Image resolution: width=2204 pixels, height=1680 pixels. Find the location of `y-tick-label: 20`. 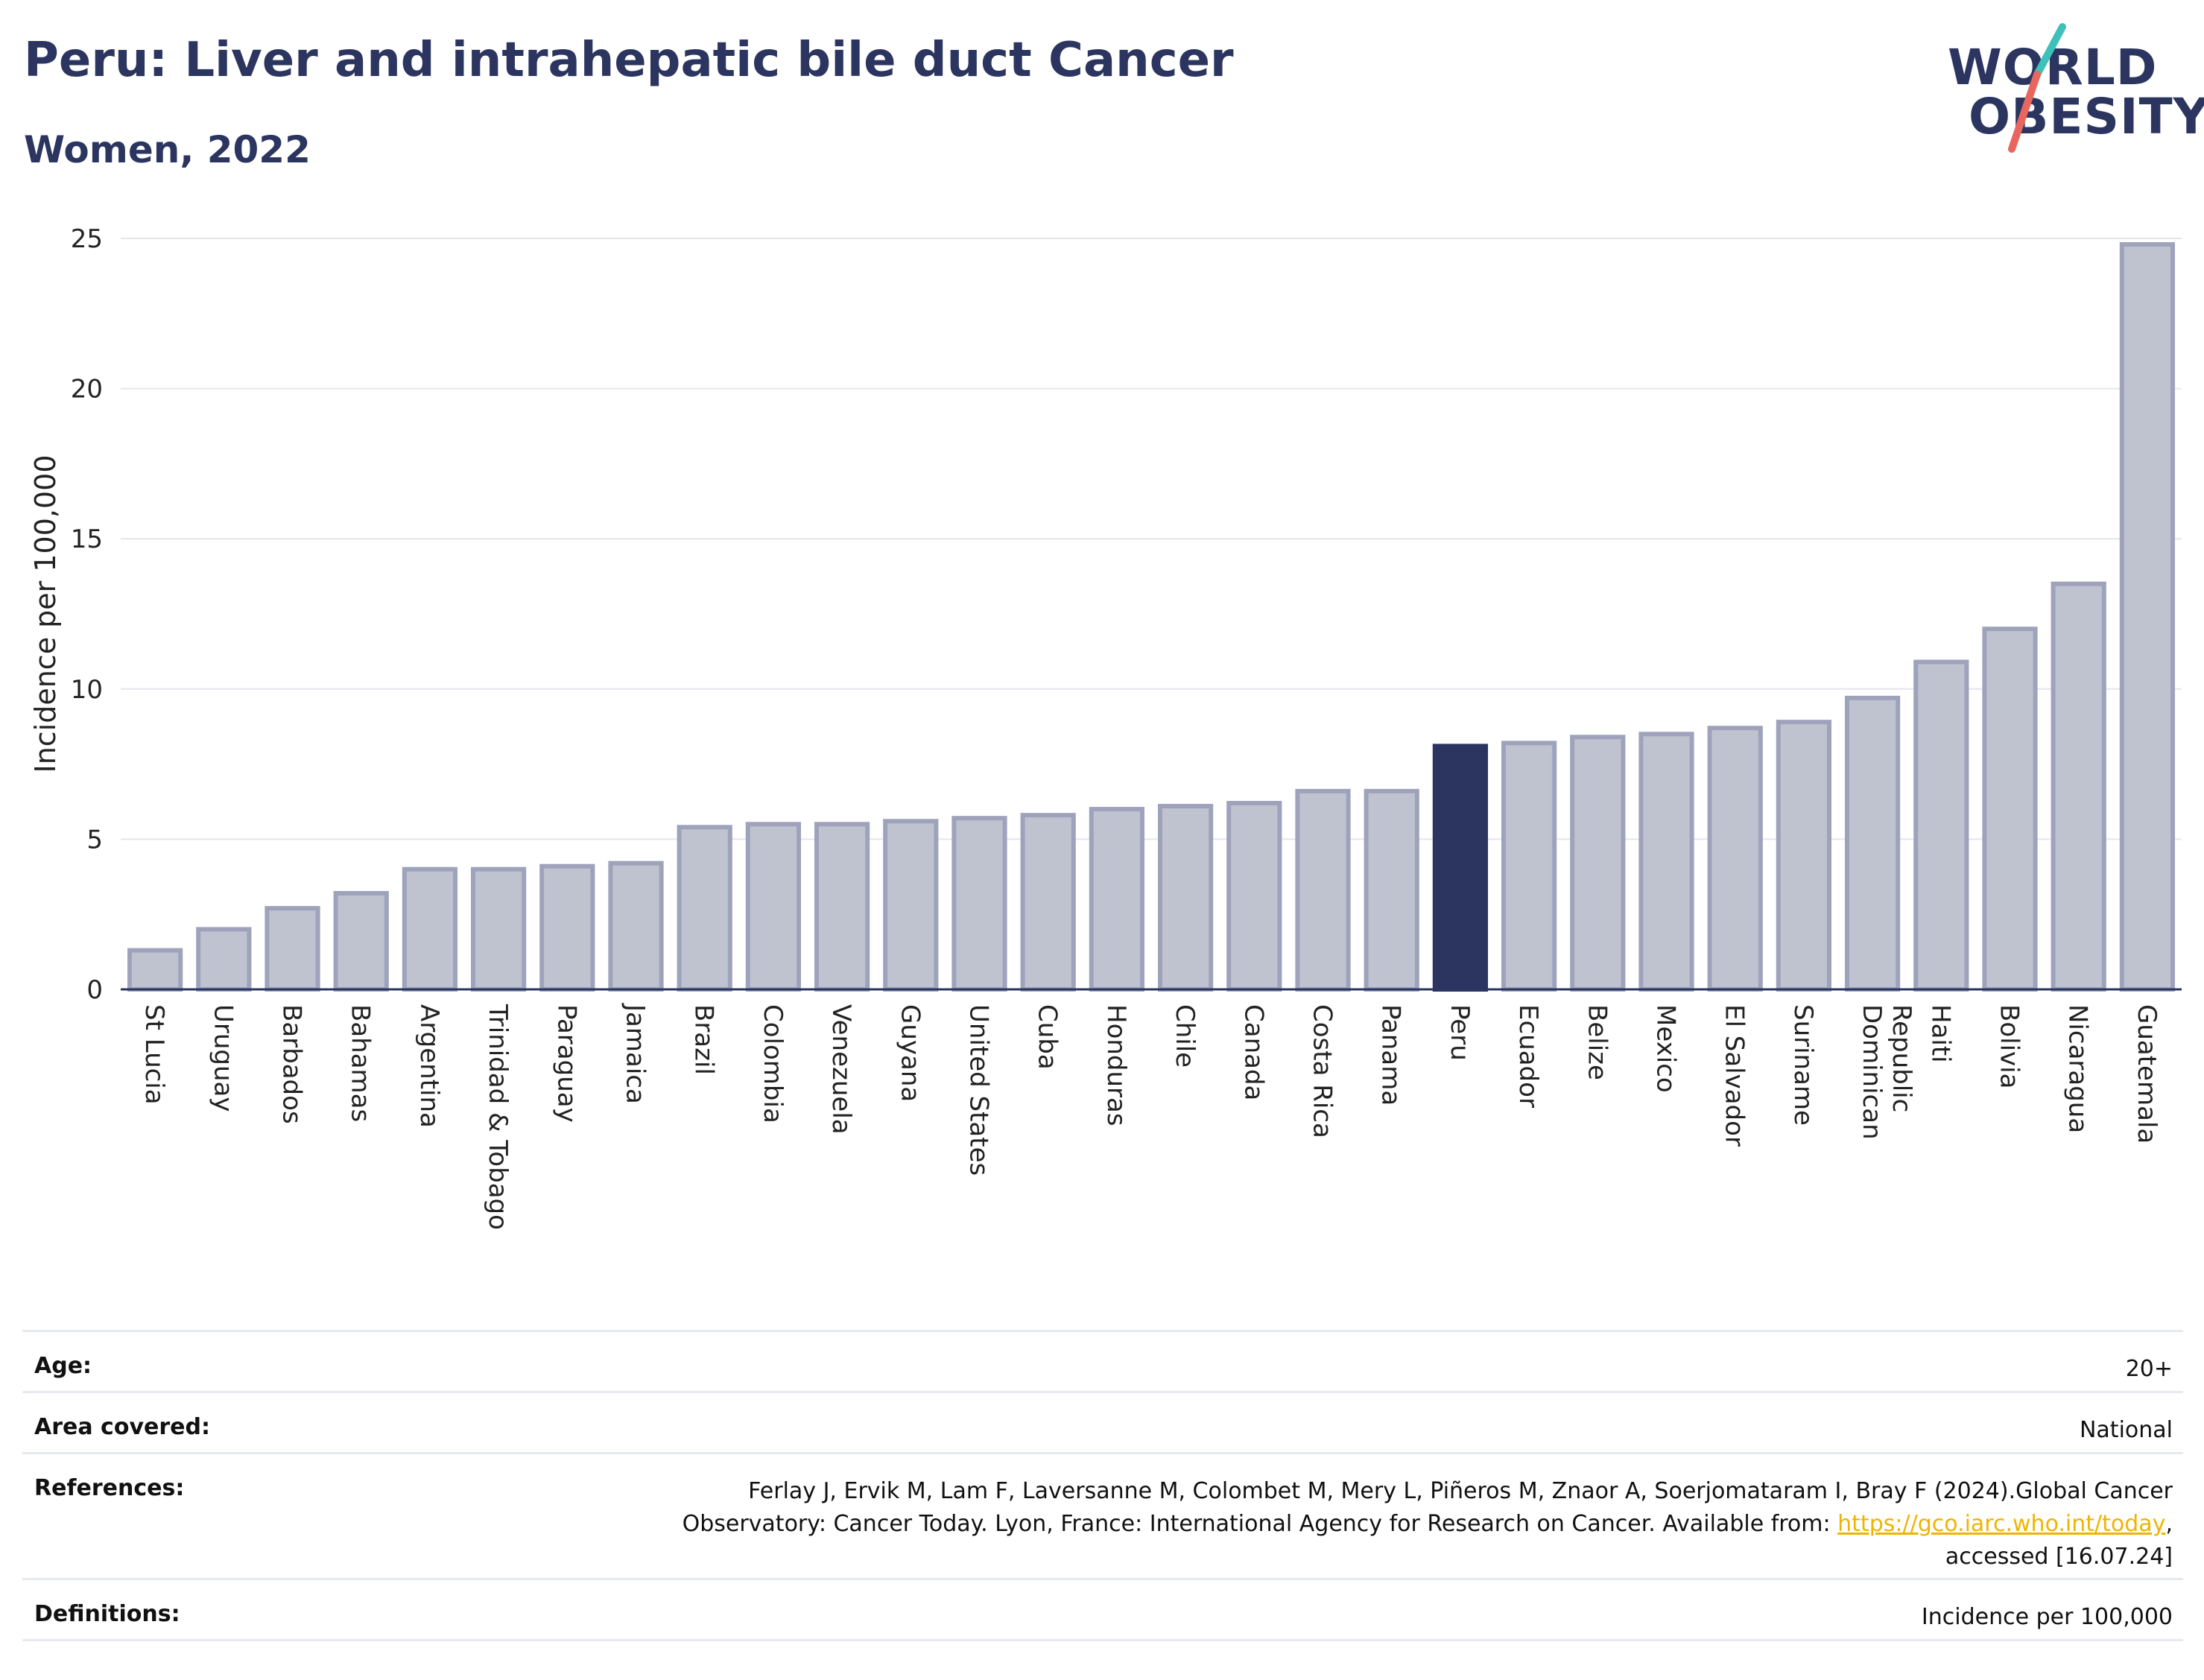

y-tick-label: 20 is located at coordinates (87, 390).